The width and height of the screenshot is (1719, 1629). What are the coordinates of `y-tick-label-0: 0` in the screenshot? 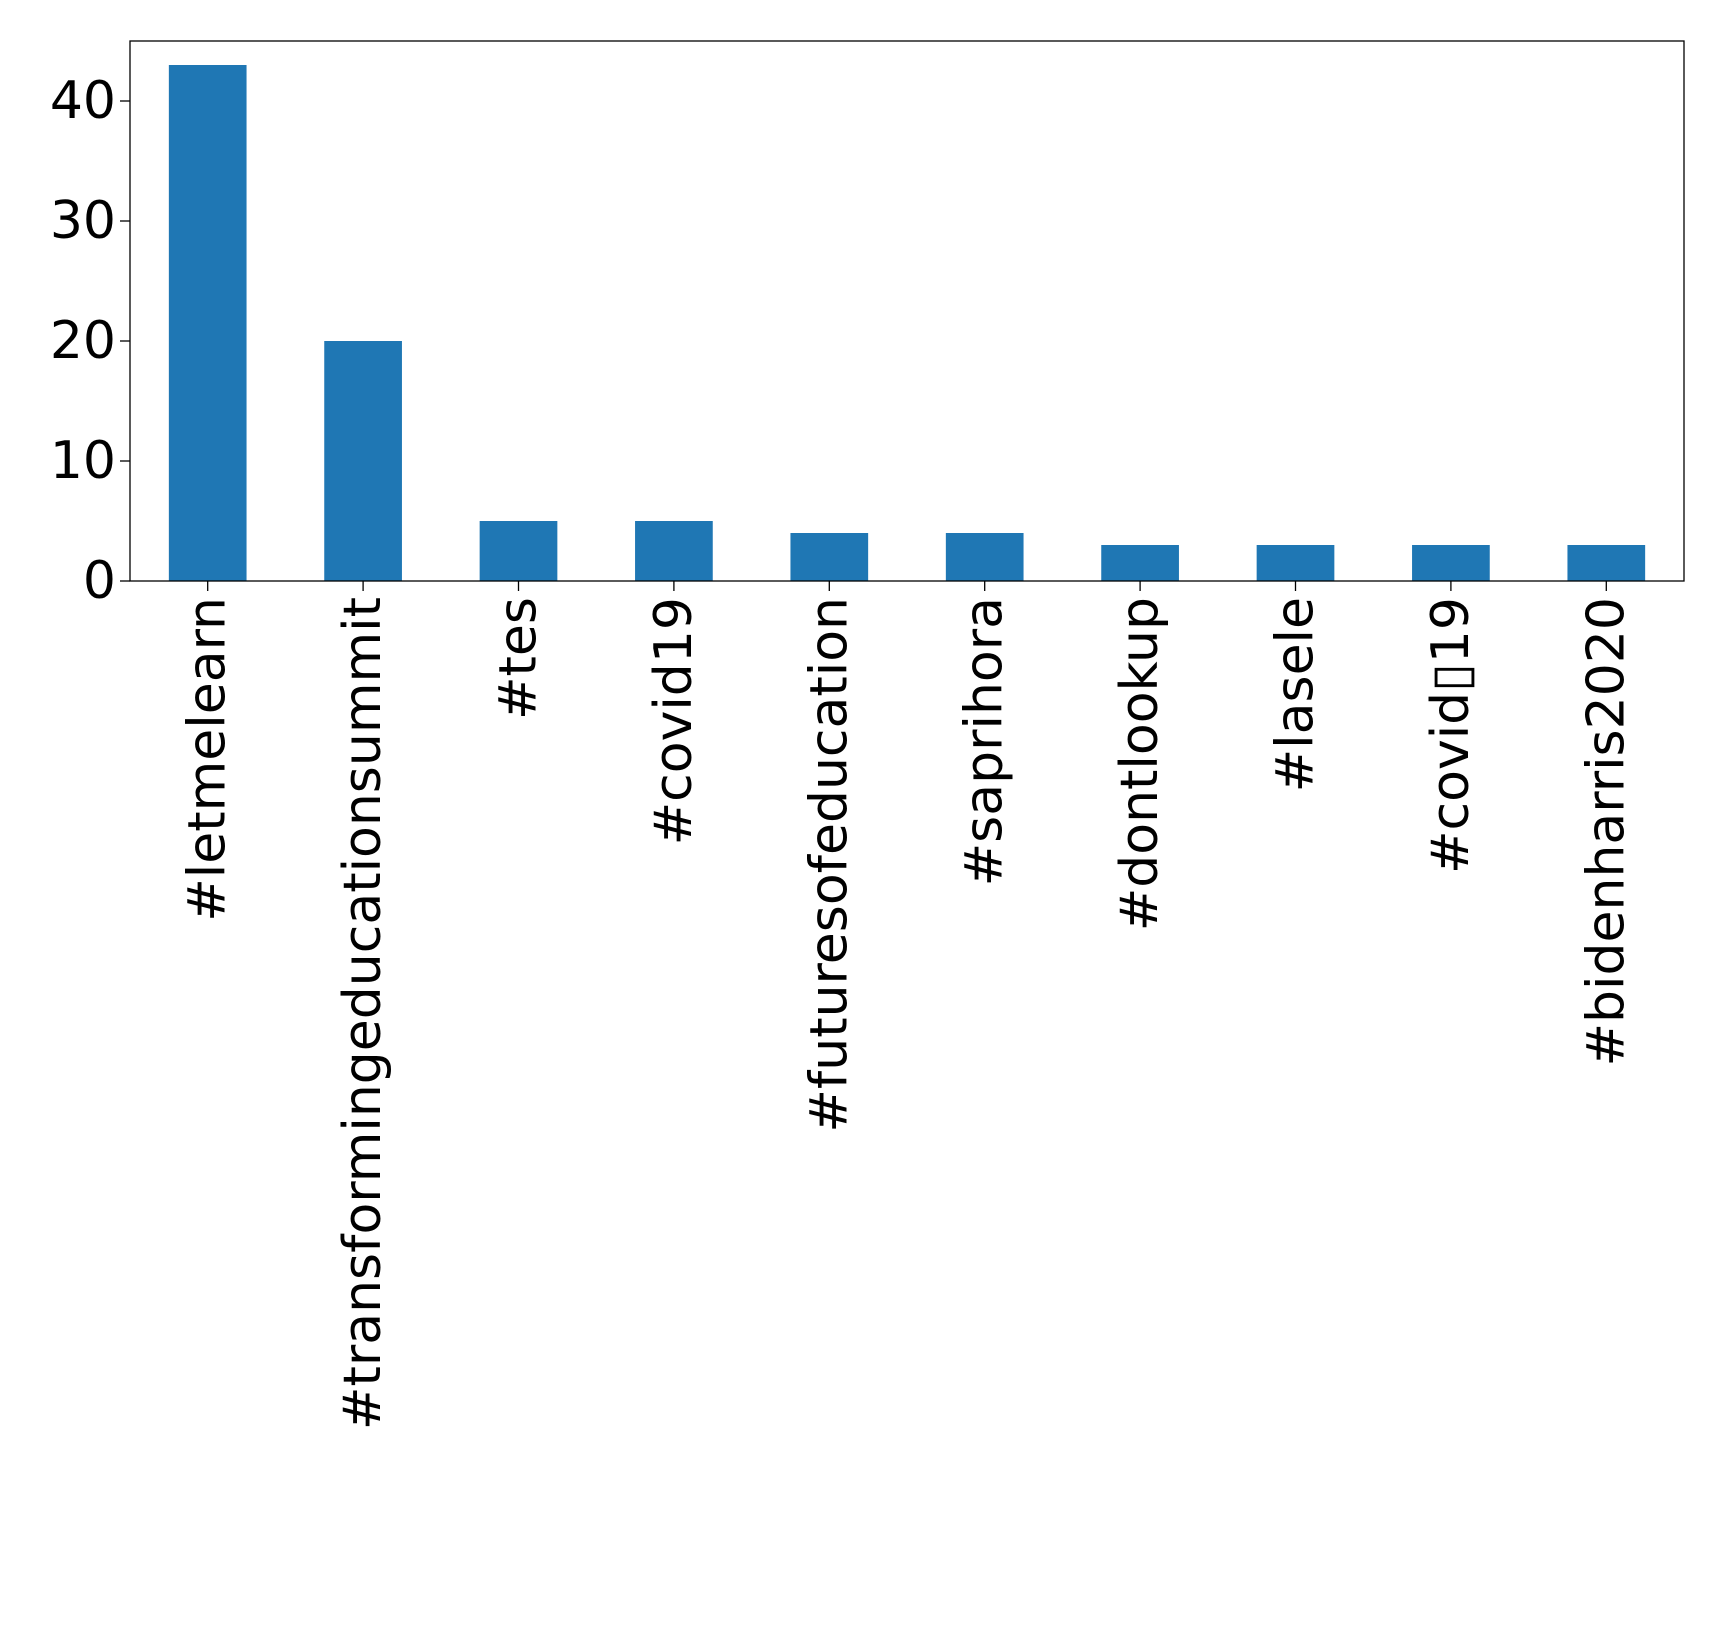 It's located at (99, 581).